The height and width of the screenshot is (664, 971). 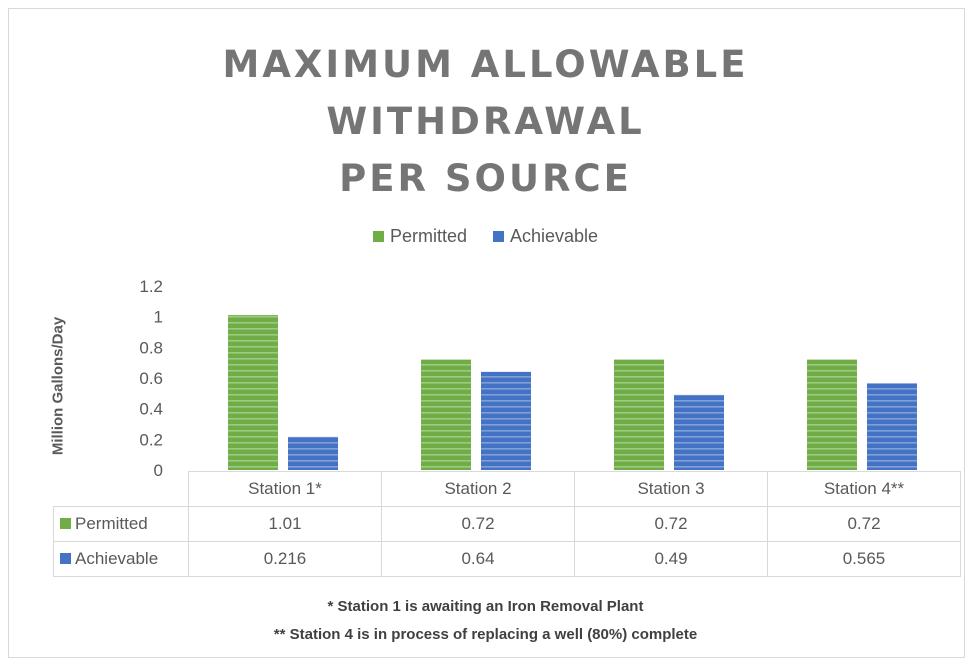 What do you see at coordinates (285, 559) in the screenshot?
I see `data-cell: 0.216` at bounding box center [285, 559].